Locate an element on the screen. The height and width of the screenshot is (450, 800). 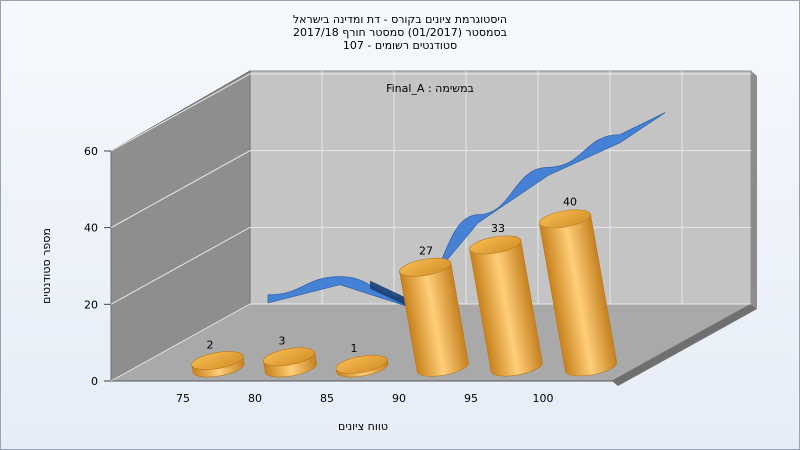
chart-floor-edge is located at coordinates (684, 345).